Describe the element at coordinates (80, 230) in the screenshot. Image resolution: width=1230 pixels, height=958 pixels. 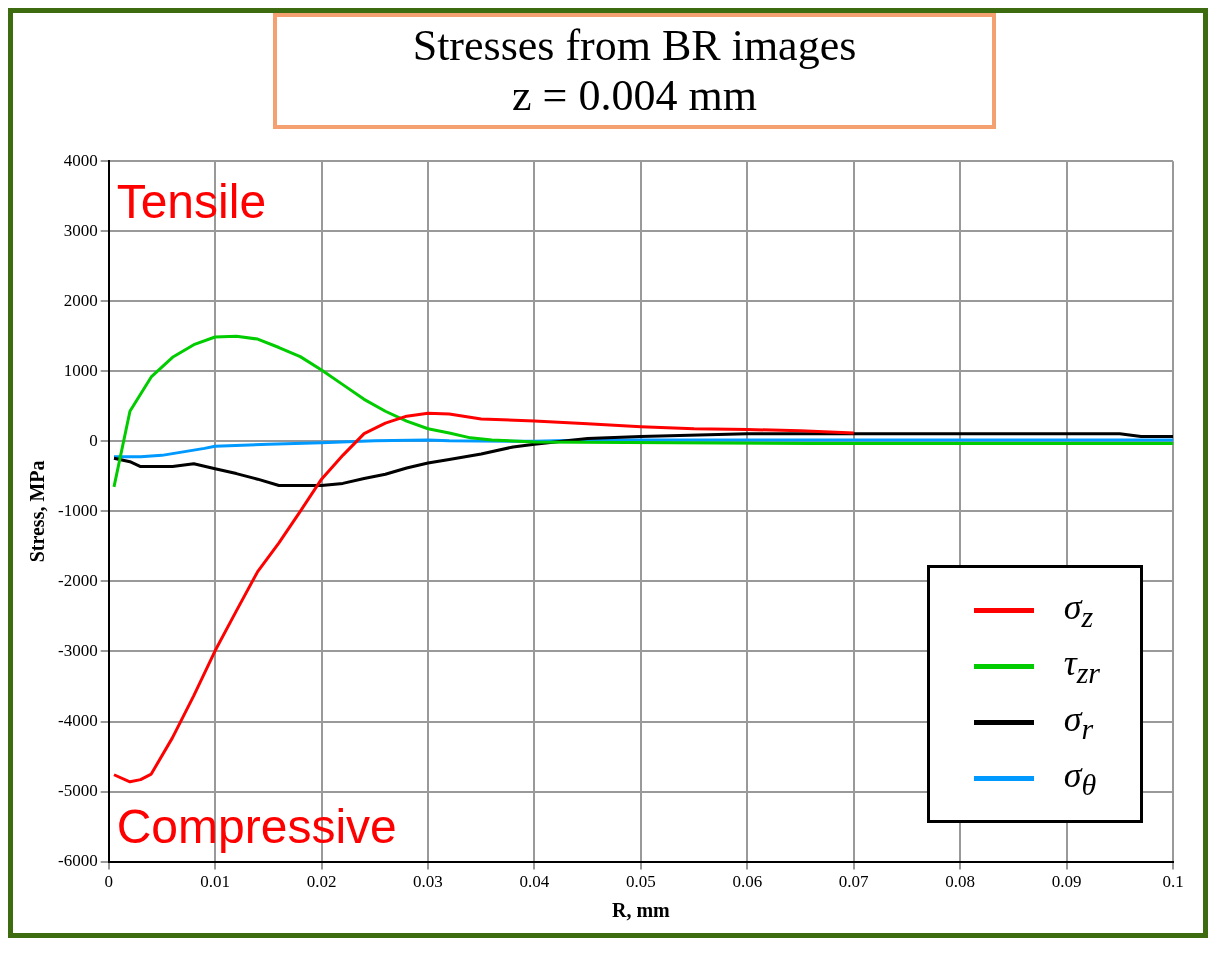
I see `y-tick-label: 3000` at that location.